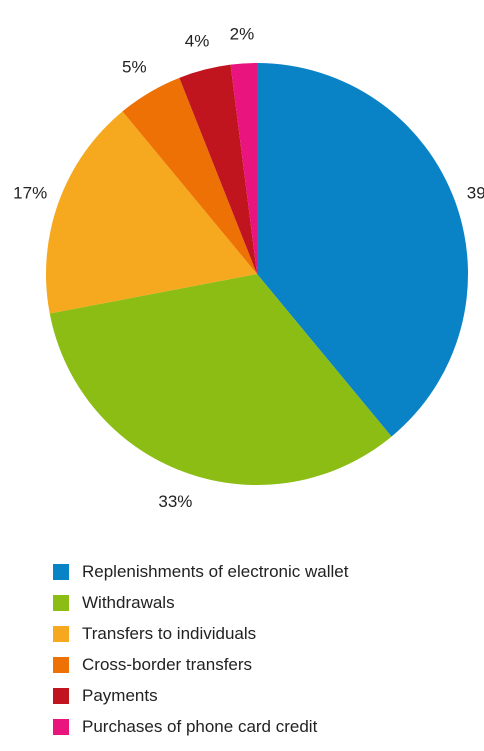 Image resolution: width=484 pixels, height=751 pixels. I want to click on legend-item: Withdrawals, so click(200, 602).